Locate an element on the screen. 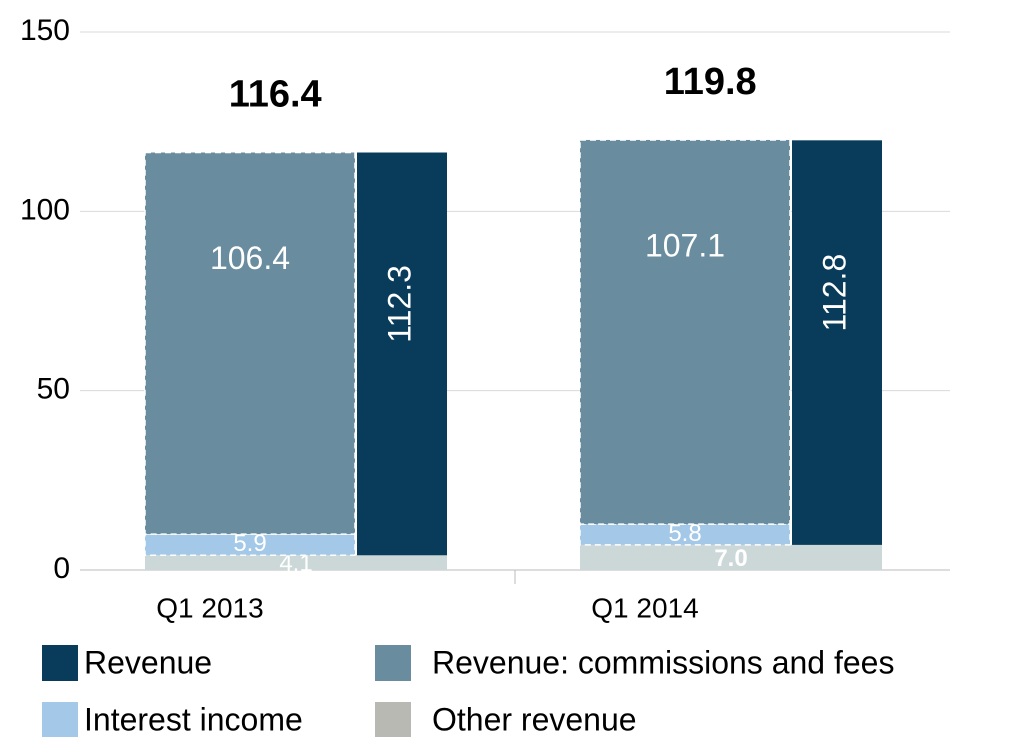 This screenshot has height=737, width=1016. revenue-label: 112.3 is located at coordinates (399, 304).